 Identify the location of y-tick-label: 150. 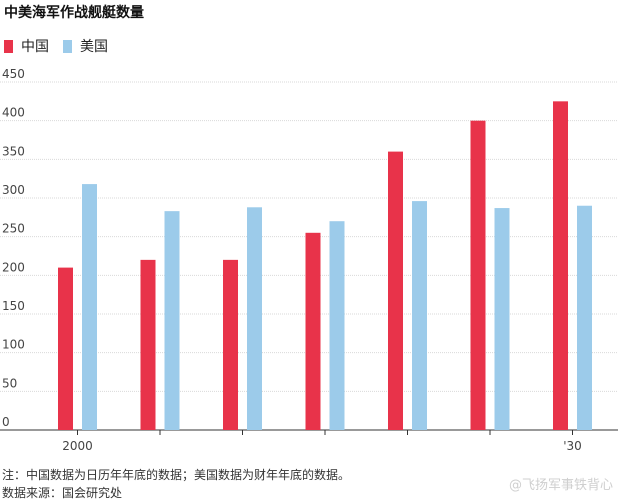
(13, 306).